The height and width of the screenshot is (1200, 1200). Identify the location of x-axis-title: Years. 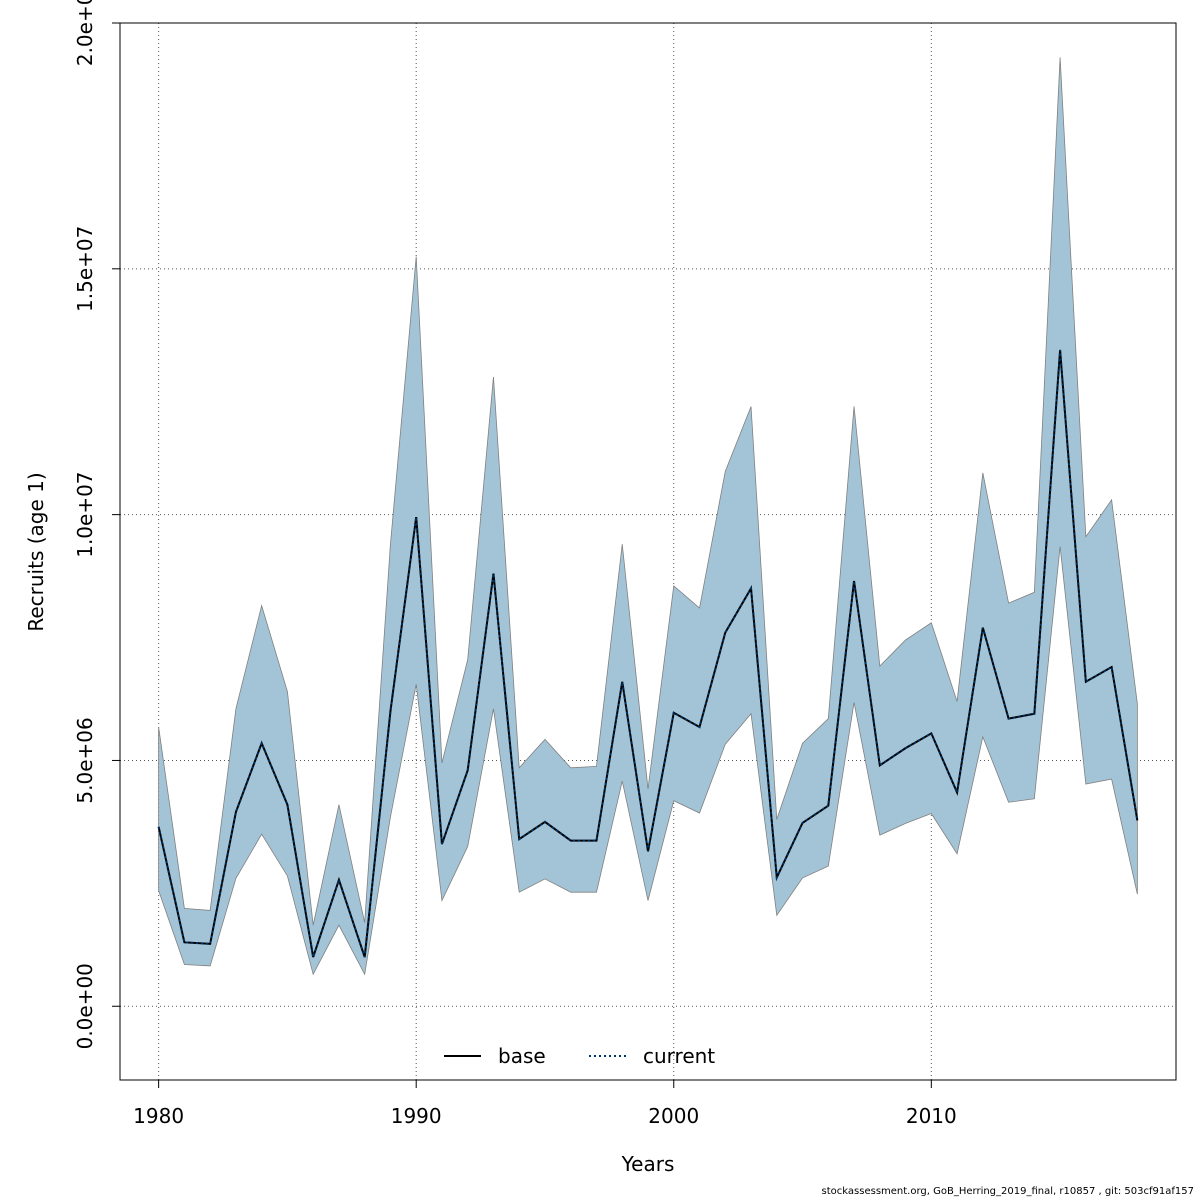
(648, 1164).